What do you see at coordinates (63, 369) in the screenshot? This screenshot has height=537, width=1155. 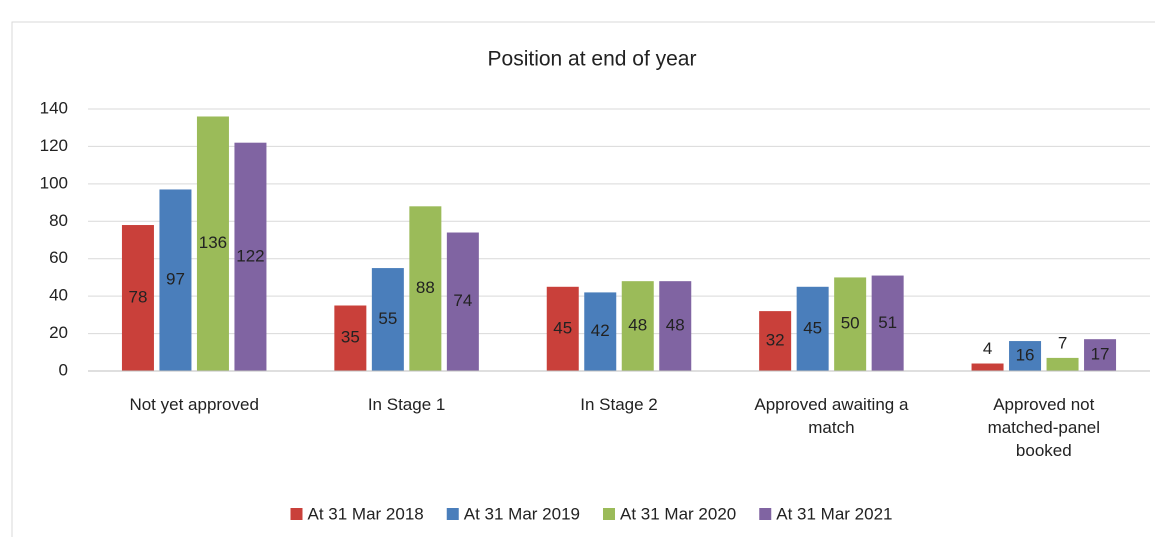 I see `y-tick-label: 0` at bounding box center [63, 369].